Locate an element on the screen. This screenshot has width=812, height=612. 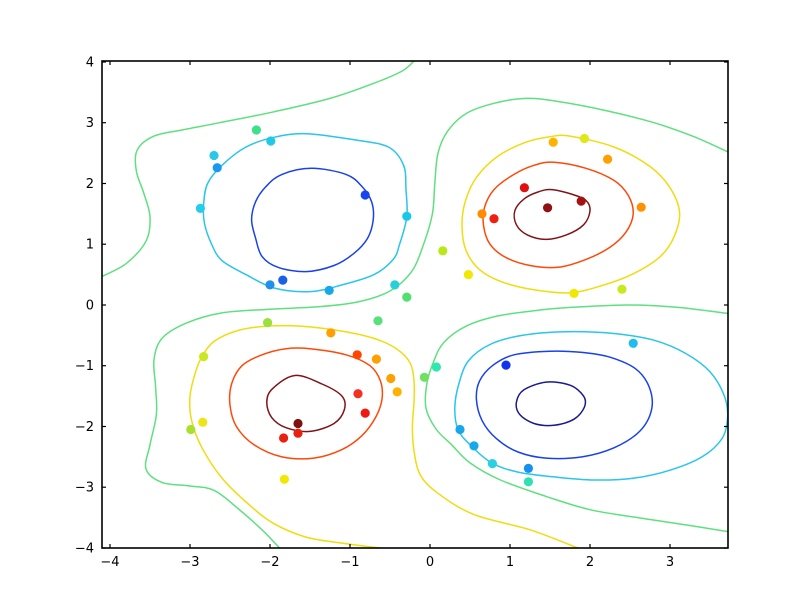
contour-line-darkred-upper-right is located at coordinates (552, 214).